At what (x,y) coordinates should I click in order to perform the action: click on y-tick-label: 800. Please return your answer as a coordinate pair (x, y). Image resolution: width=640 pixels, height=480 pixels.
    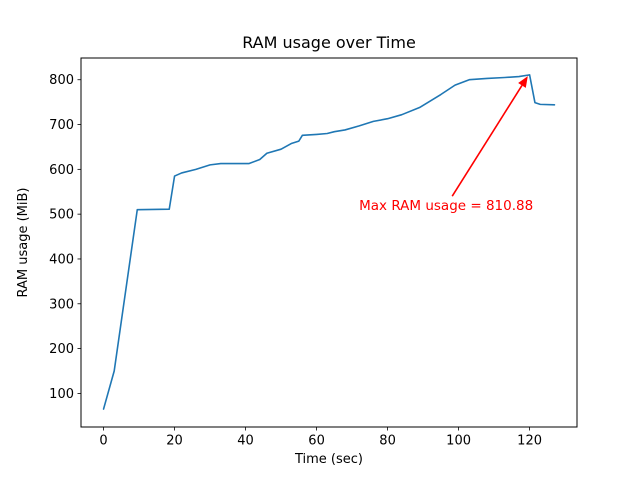
    Looking at the image, I should click on (61, 80).